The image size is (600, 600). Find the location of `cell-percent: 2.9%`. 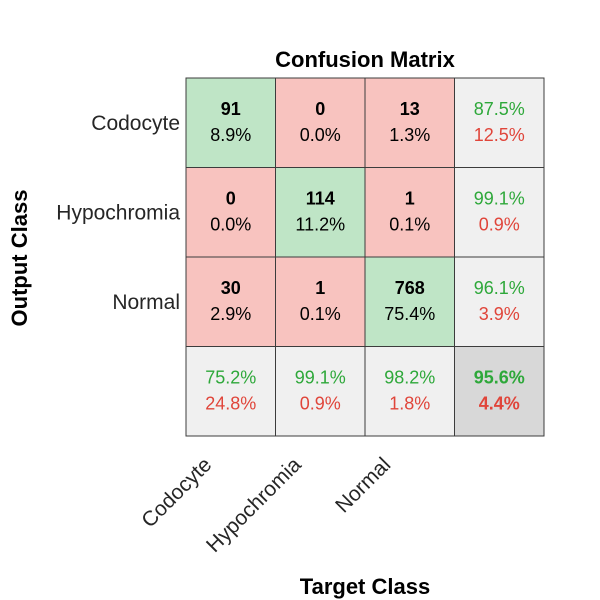

cell-percent: 2.9% is located at coordinates (230, 314).